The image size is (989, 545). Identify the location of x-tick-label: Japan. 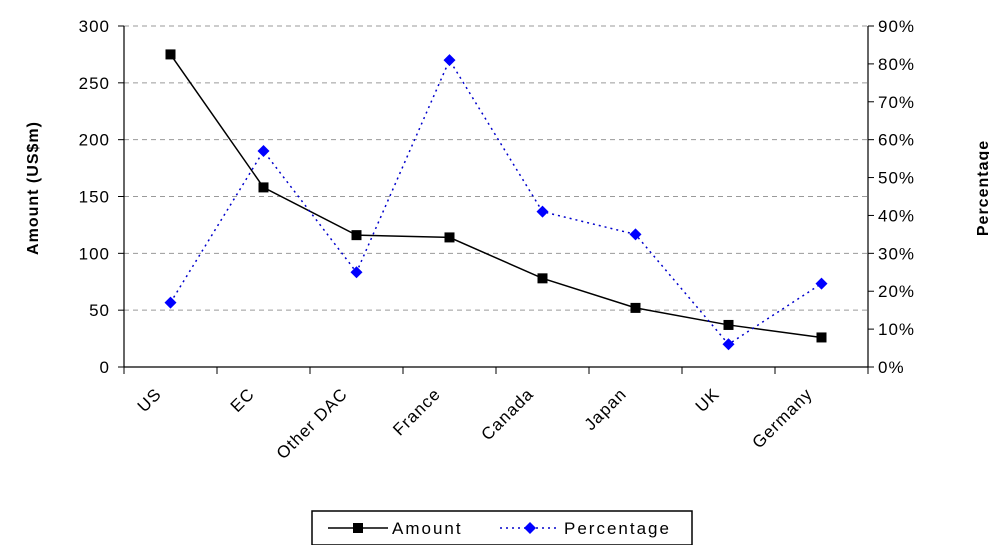
(606, 409).